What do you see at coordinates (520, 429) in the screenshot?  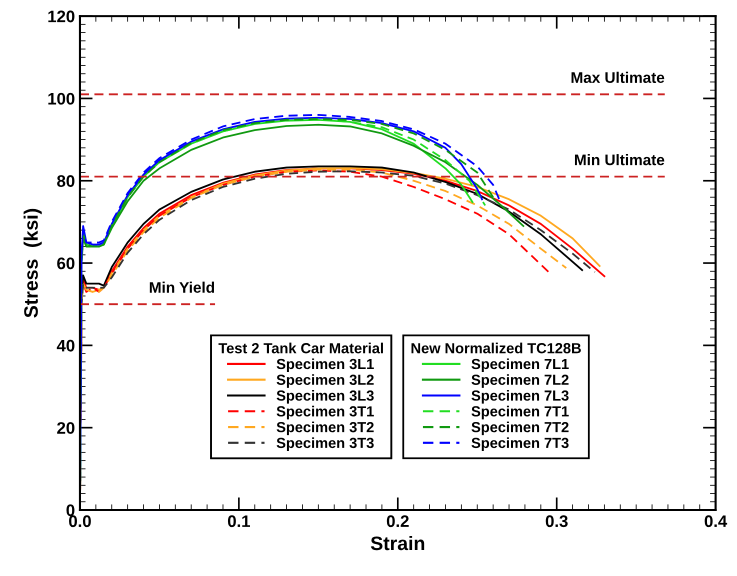 I see `legend-label: Specimen 7T2` at bounding box center [520, 429].